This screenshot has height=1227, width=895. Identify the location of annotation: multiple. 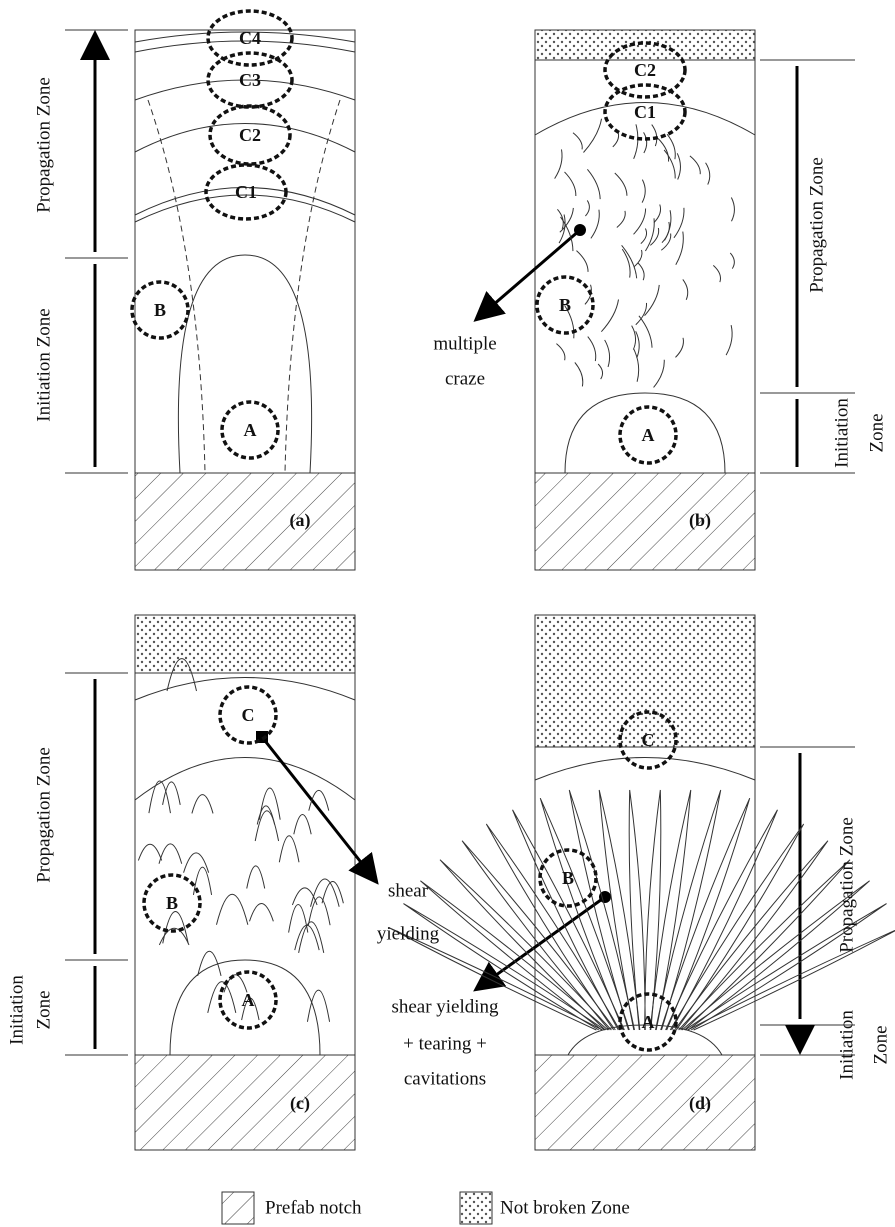
(464, 343).